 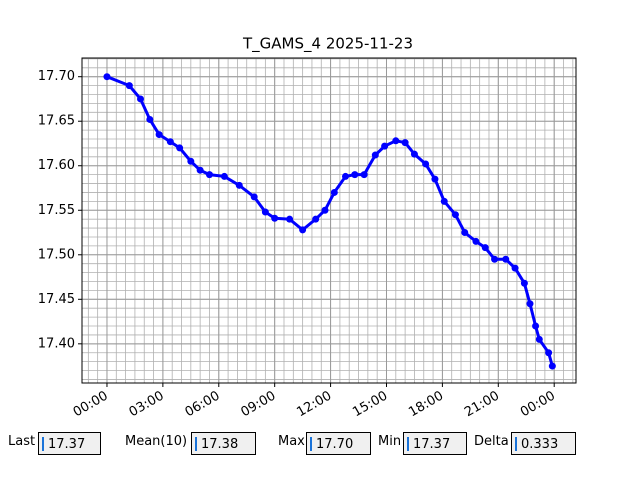 I want to click on y-tick-label: 17.70, so click(x=56, y=76).